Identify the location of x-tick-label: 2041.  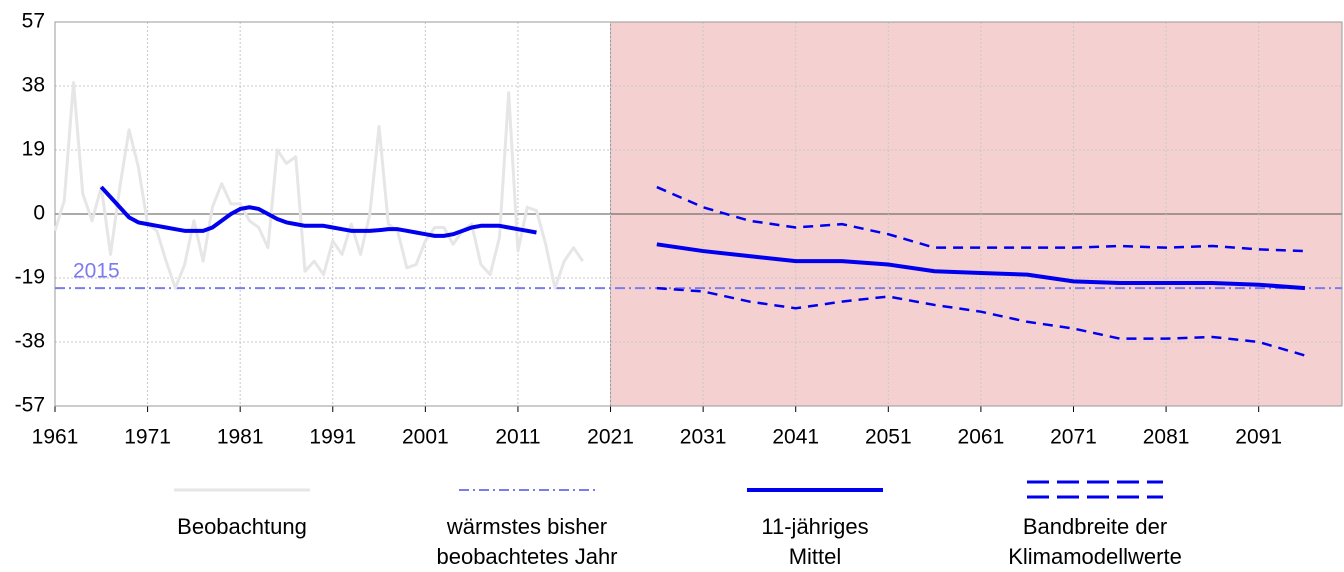
(795, 437).